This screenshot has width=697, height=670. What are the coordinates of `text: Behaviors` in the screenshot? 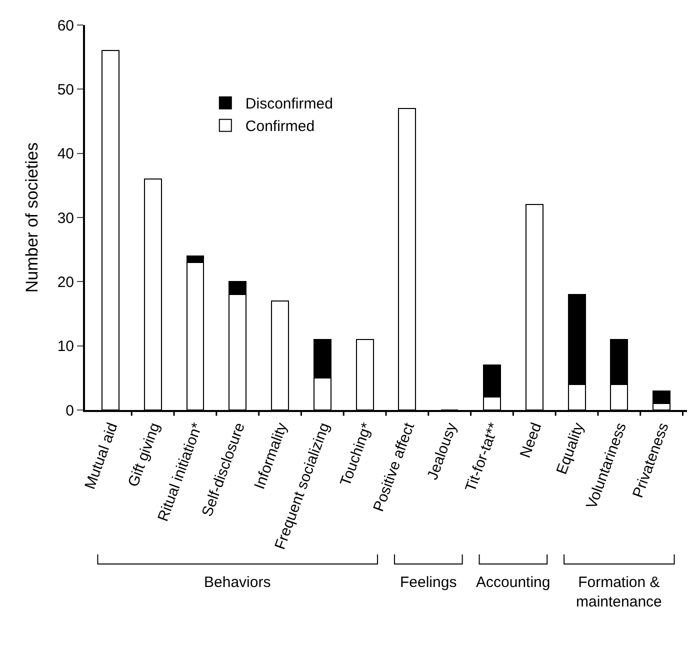 It's located at (237, 582).